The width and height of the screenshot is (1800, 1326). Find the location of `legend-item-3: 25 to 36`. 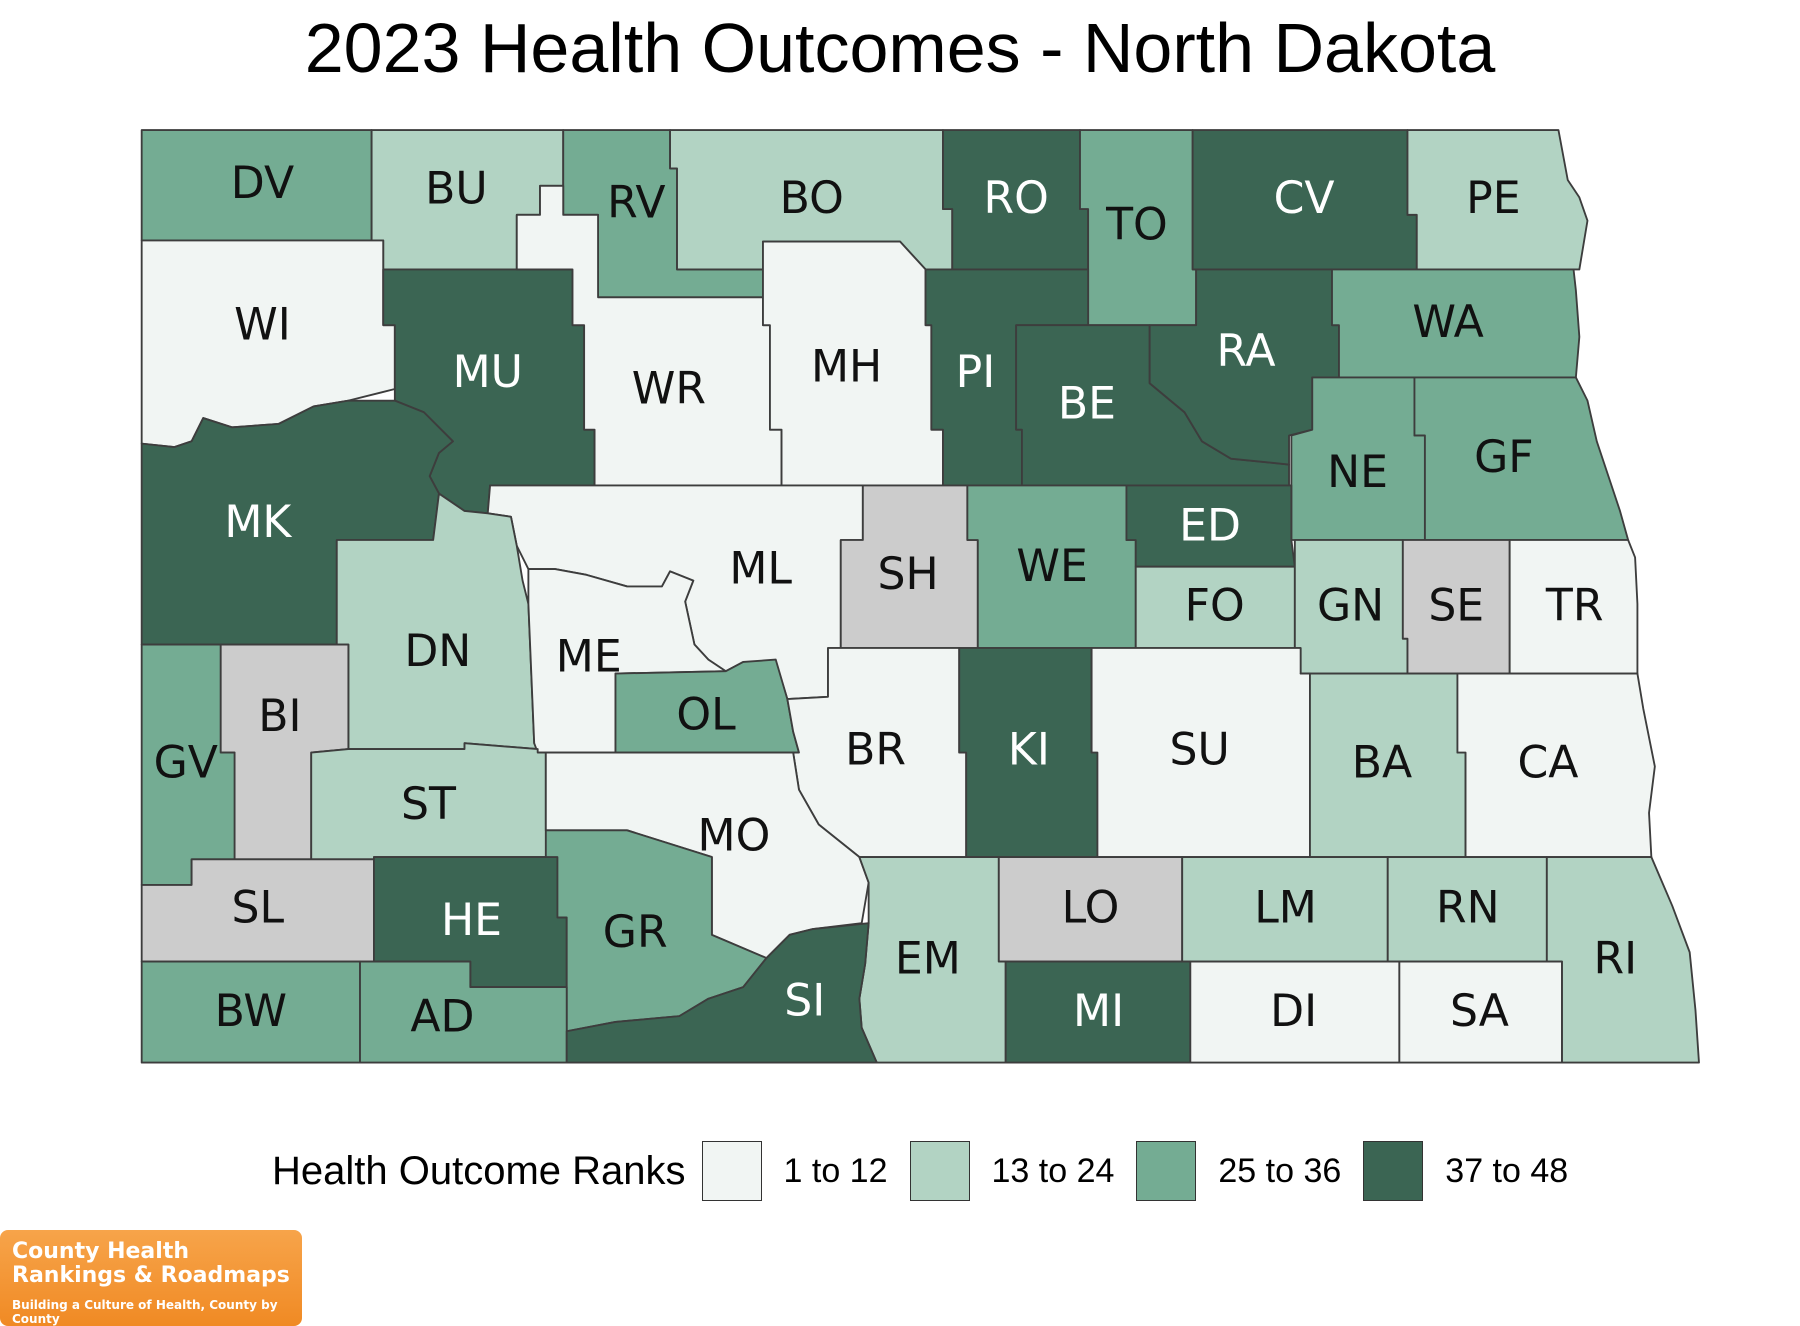

legend-item-3: 25 to 36 is located at coordinates (1240, 1171).